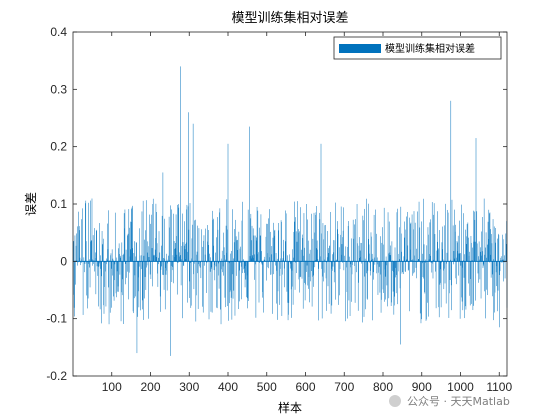  What do you see at coordinates (395, 401) in the screenshot?
I see `wechat-icon` at bounding box center [395, 401].